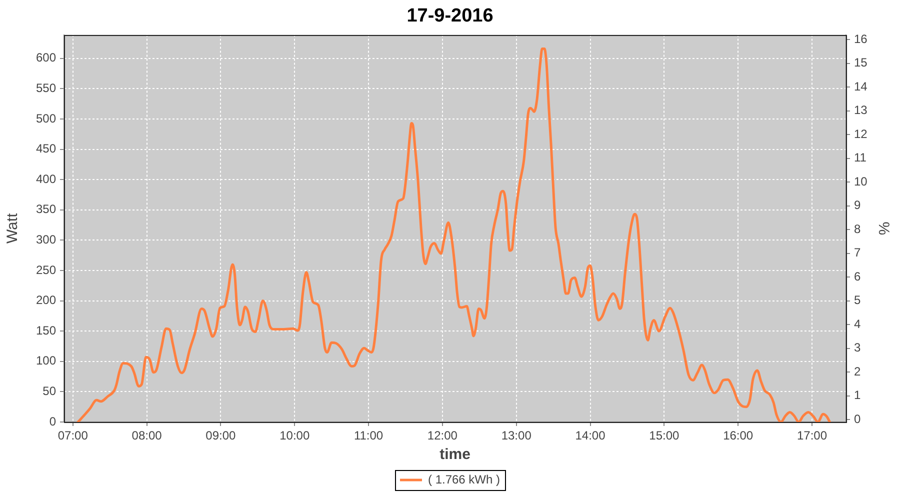 This screenshot has height=500, width=900. Describe the element at coordinates (52, 421) in the screenshot. I see `y-tick-label: 0` at that location.